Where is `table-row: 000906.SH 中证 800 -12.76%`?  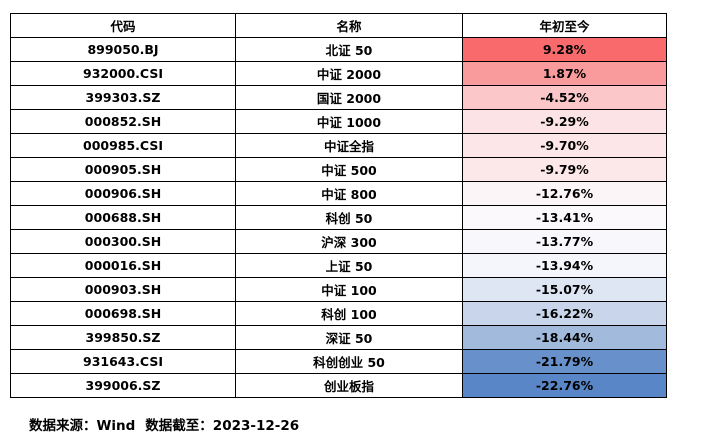
table-row: 000906.SH 中证 800 -12.76% is located at coordinates (338, 193).